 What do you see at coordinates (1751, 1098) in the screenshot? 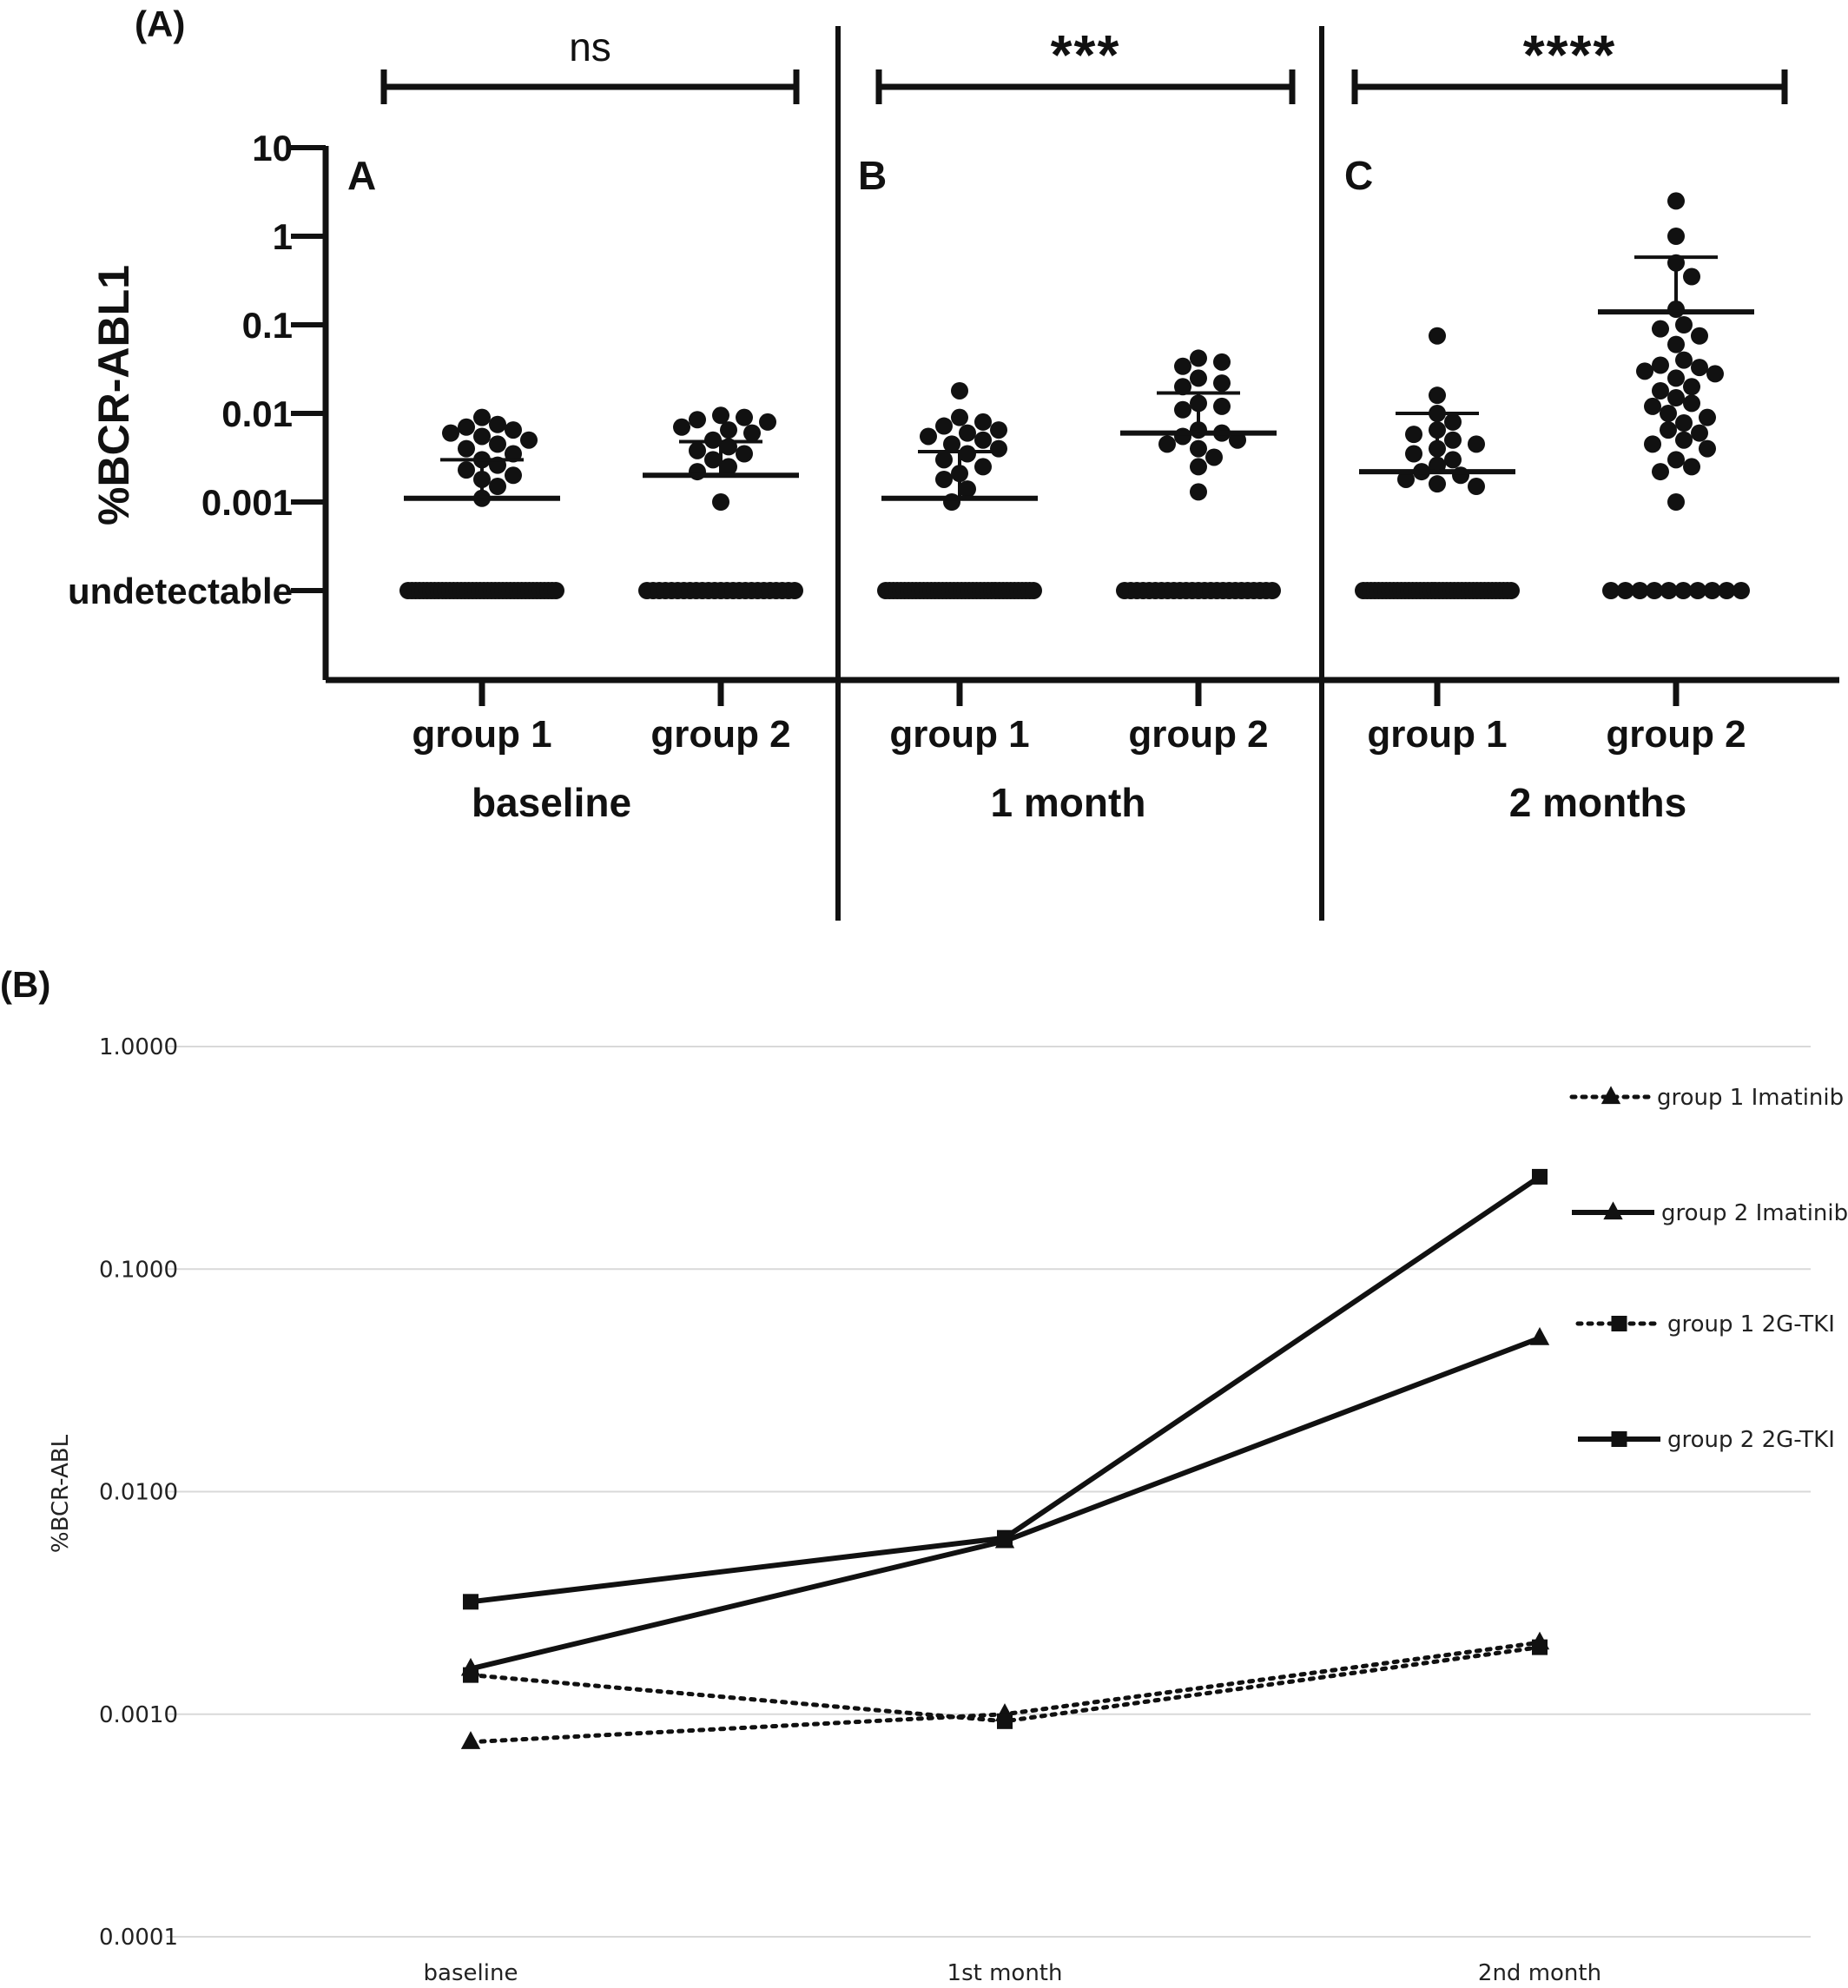
I see `legend-label: group 1 Imatinib` at bounding box center [1751, 1098].